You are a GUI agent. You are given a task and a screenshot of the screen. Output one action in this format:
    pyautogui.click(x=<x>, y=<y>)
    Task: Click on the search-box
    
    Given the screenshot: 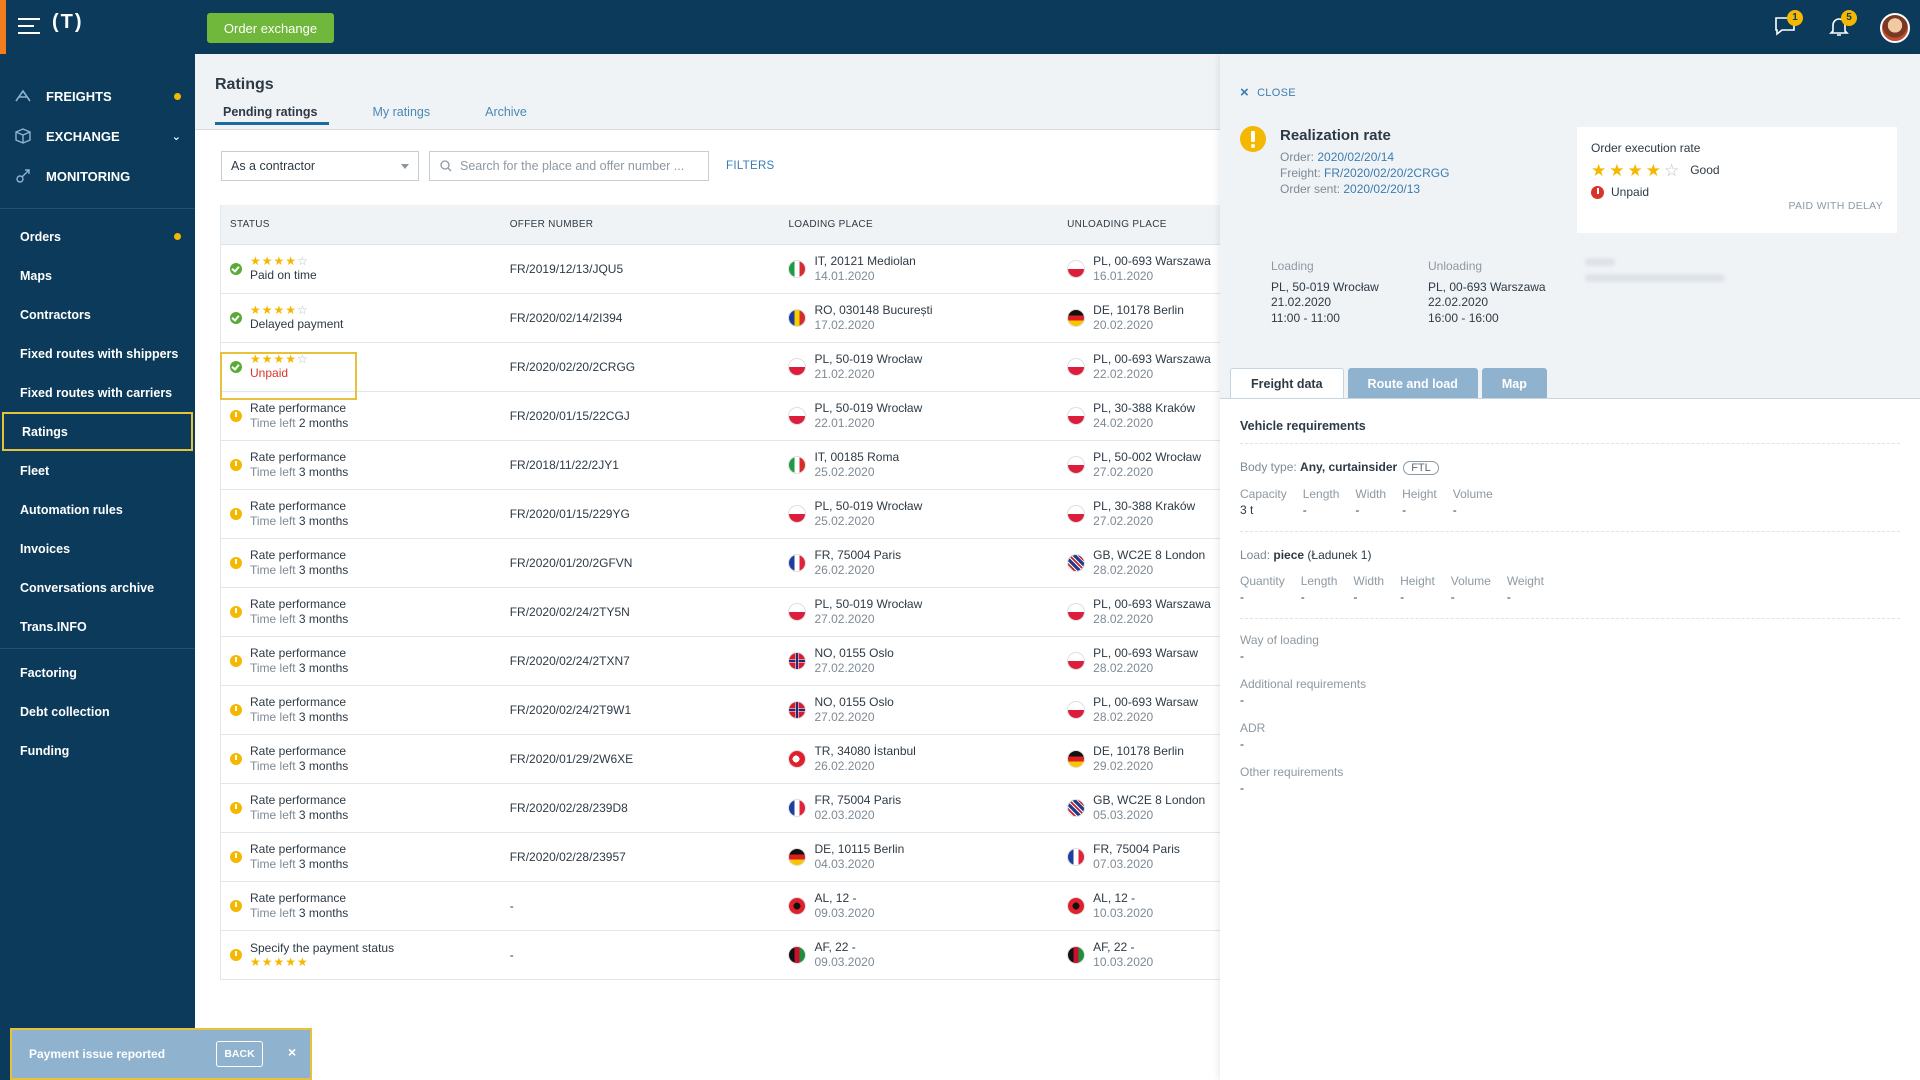 What is the action you would take?
    pyautogui.click(x=569, y=166)
    